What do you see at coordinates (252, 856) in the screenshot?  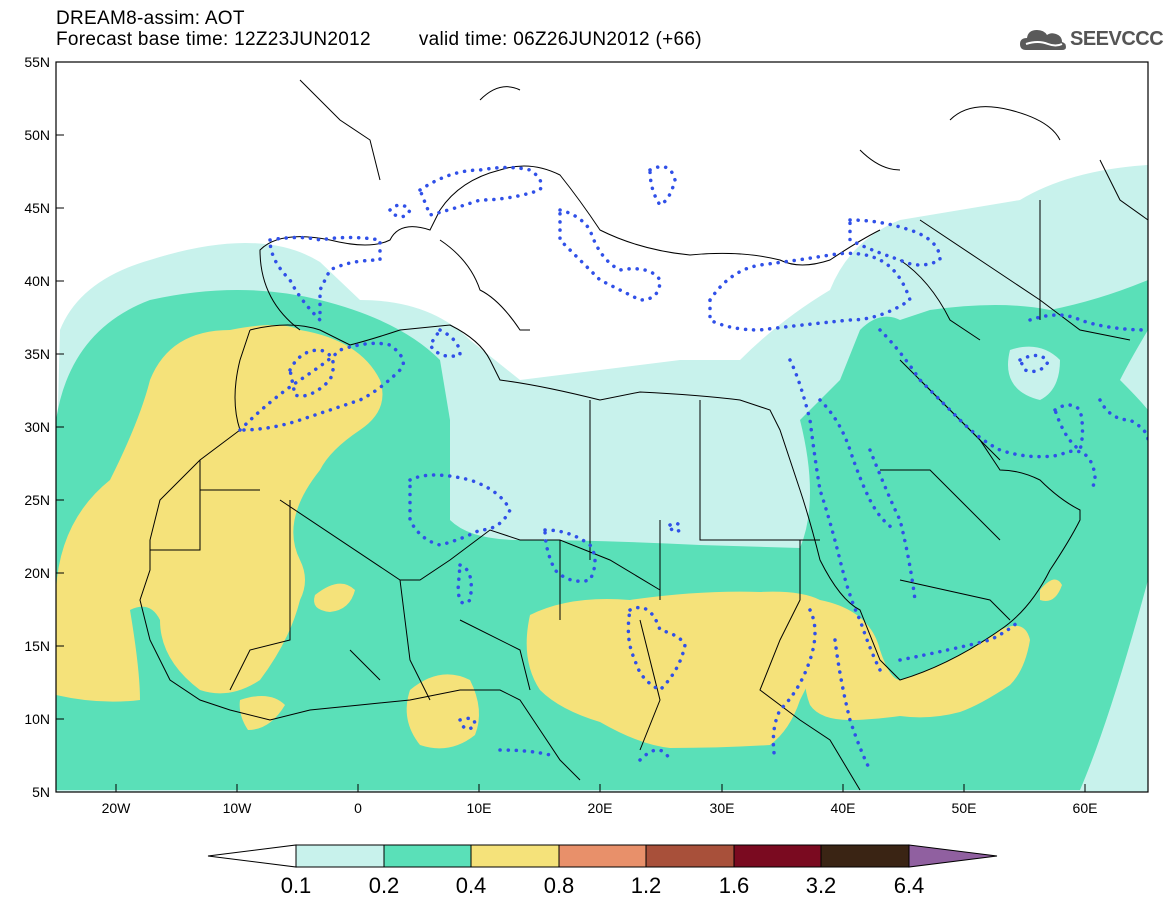 I see `colorbar-low-arrow` at bounding box center [252, 856].